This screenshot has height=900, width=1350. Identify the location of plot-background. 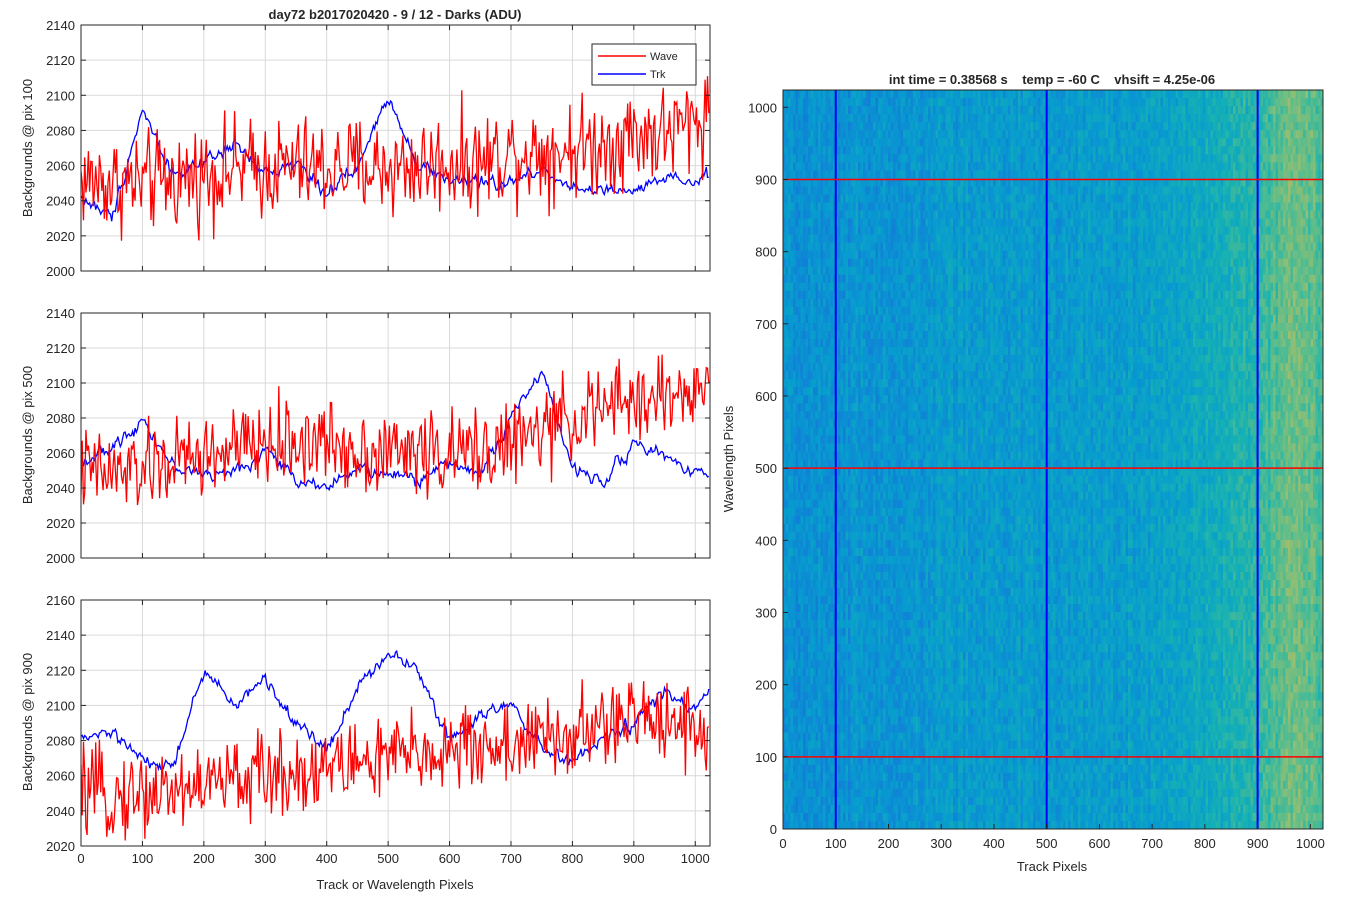
(395, 723).